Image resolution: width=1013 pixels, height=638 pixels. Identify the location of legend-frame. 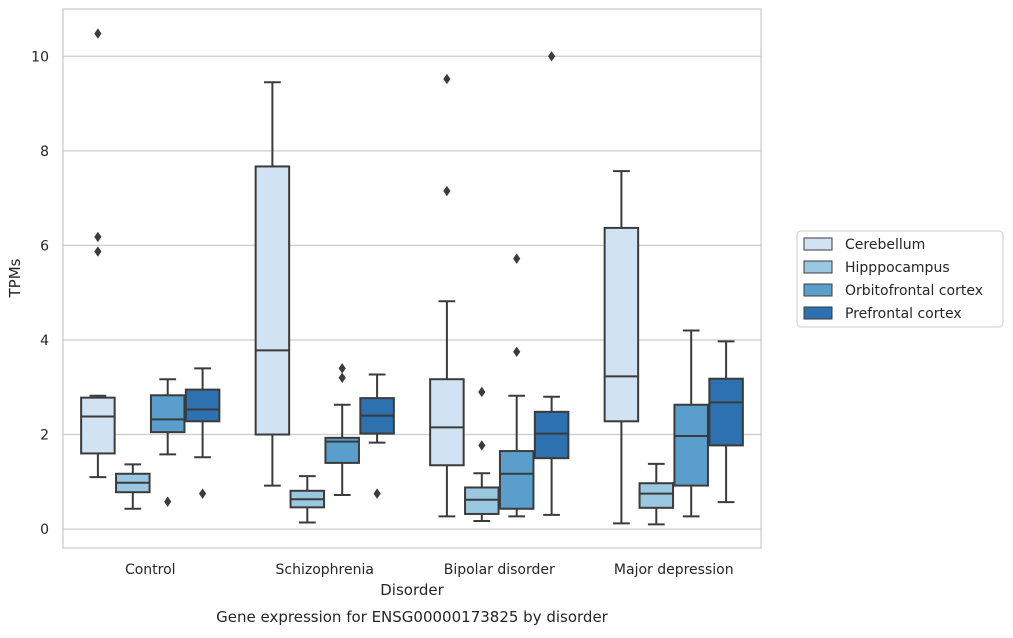
(900, 279).